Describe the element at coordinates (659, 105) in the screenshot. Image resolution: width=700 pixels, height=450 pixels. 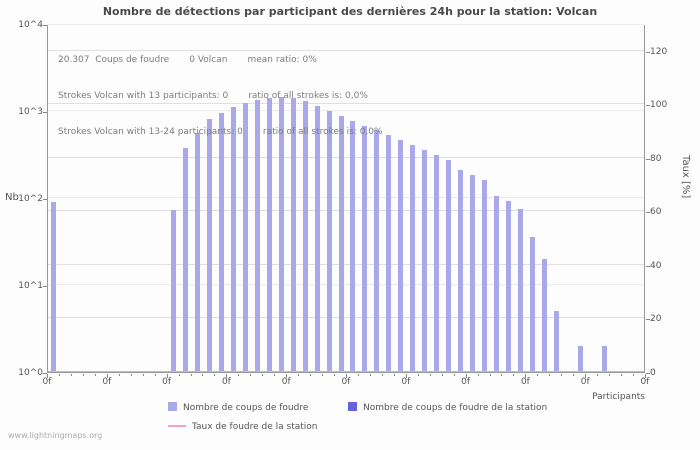
I see `y-axis-tick-label-right: 100` at that location.